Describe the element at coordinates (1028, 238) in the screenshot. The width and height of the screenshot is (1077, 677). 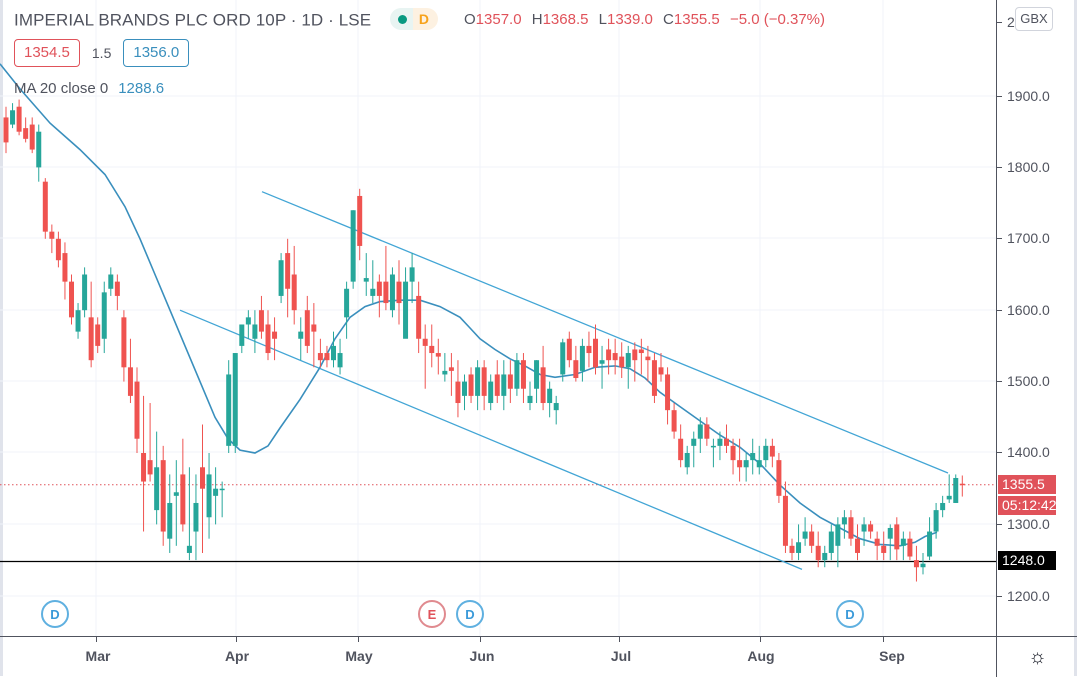
I see `y-label: 1700.0` at that location.